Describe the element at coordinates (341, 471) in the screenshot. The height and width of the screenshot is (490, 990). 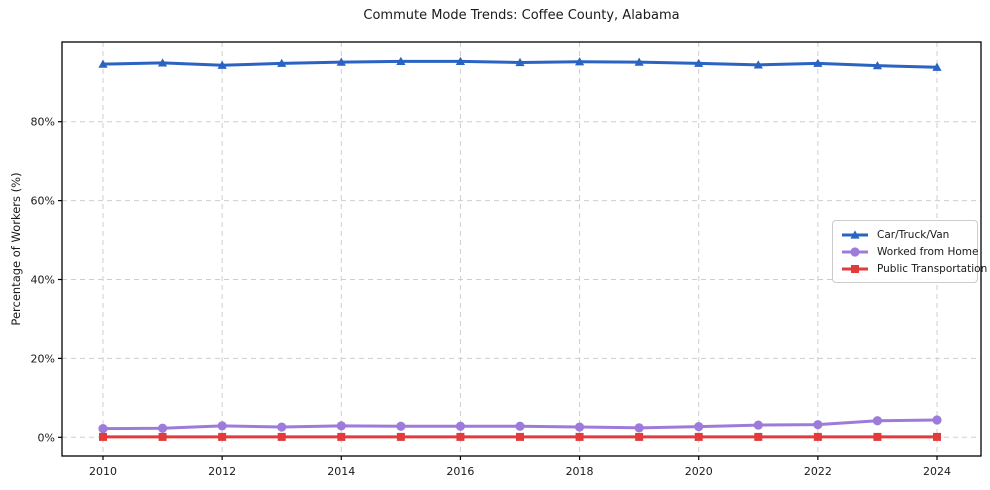
I see `x-tick-label: 2014` at that location.